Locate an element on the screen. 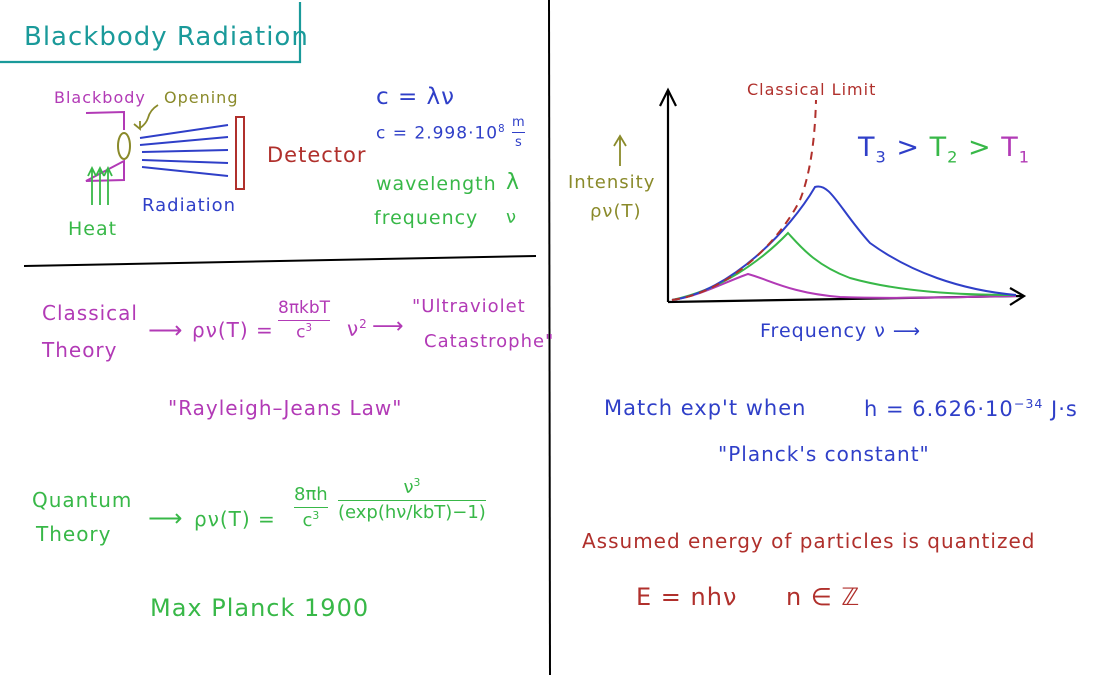  classical-limit-label: Classical Limit is located at coordinates (812, 89).